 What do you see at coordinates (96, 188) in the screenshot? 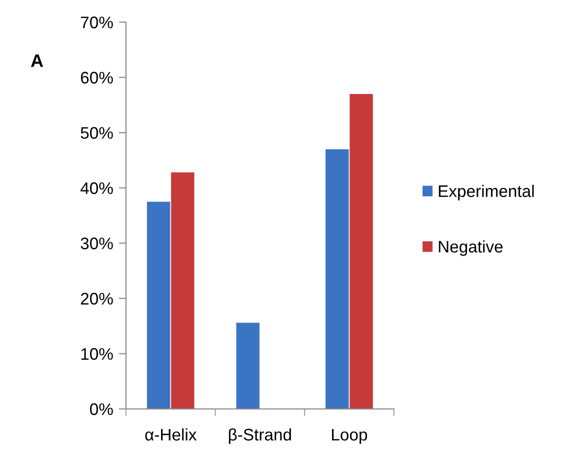
I see `y-tick-label: 40%` at bounding box center [96, 188].